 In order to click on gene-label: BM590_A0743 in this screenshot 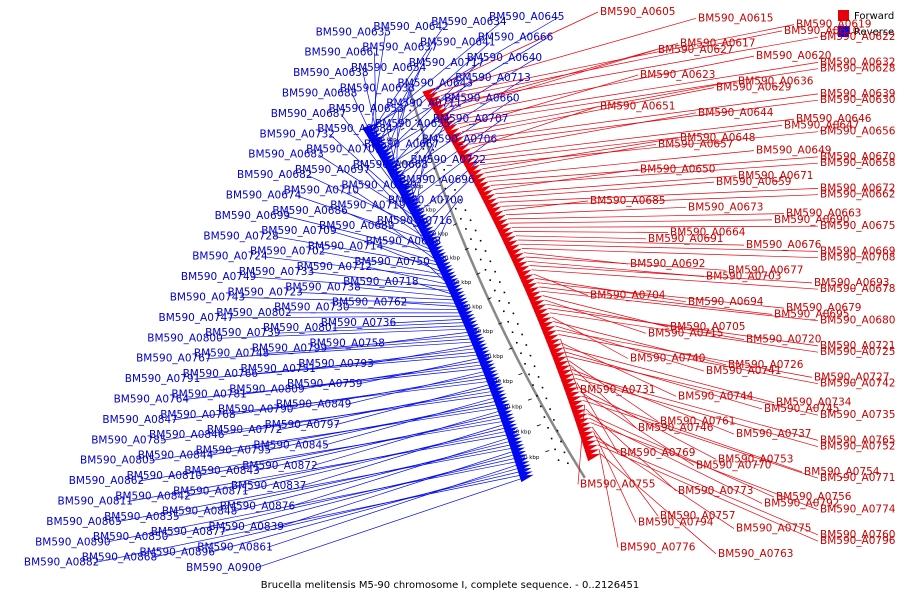, I will do `click(207, 298)`.